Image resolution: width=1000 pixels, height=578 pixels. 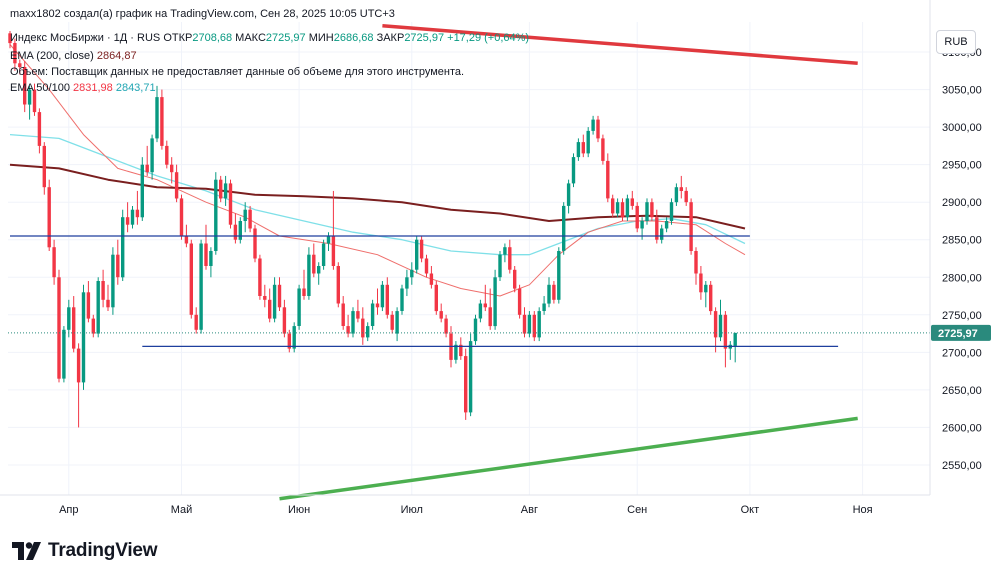 What do you see at coordinates (40, 88) in the screenshot?
I see `ema50100-label: EMA 50/100` at bounding box center [40, 88].